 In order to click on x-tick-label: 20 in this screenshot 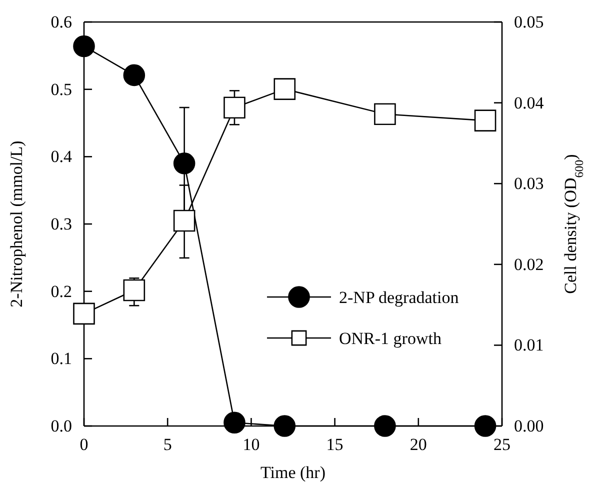, I will do `click(418, 444)`.